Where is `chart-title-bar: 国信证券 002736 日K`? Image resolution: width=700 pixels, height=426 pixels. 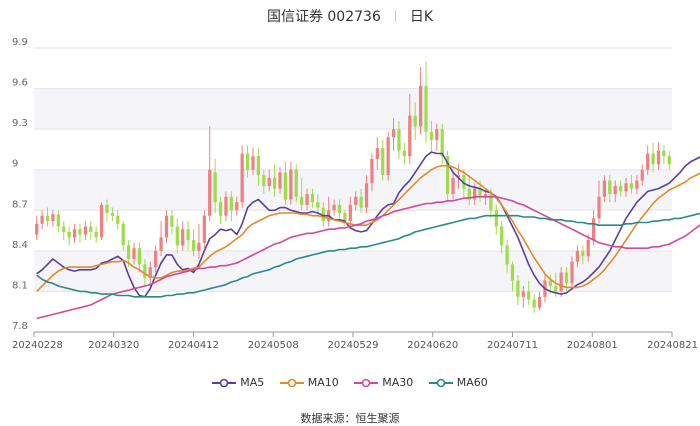
chart-title-bar: 国信证券 002736 日K is located at coordinates (350, 16).